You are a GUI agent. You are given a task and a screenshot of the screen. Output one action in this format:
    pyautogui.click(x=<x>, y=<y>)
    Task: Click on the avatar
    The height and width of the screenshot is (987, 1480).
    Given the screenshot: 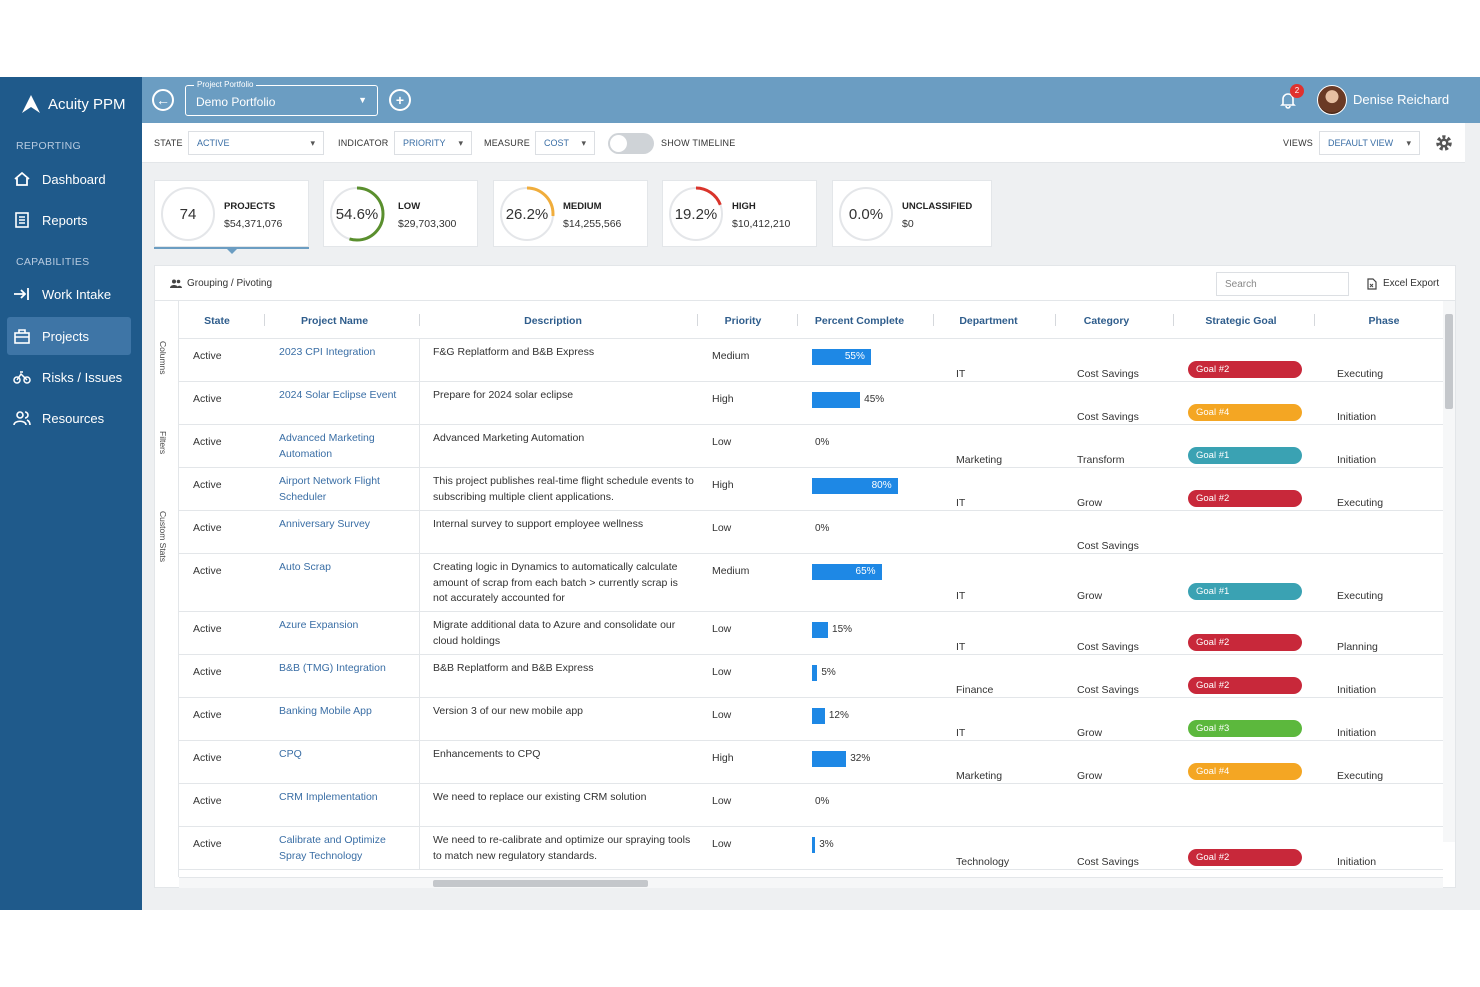 What is the action you would take?
    pyautogui.click(x=1332, y=100)
    